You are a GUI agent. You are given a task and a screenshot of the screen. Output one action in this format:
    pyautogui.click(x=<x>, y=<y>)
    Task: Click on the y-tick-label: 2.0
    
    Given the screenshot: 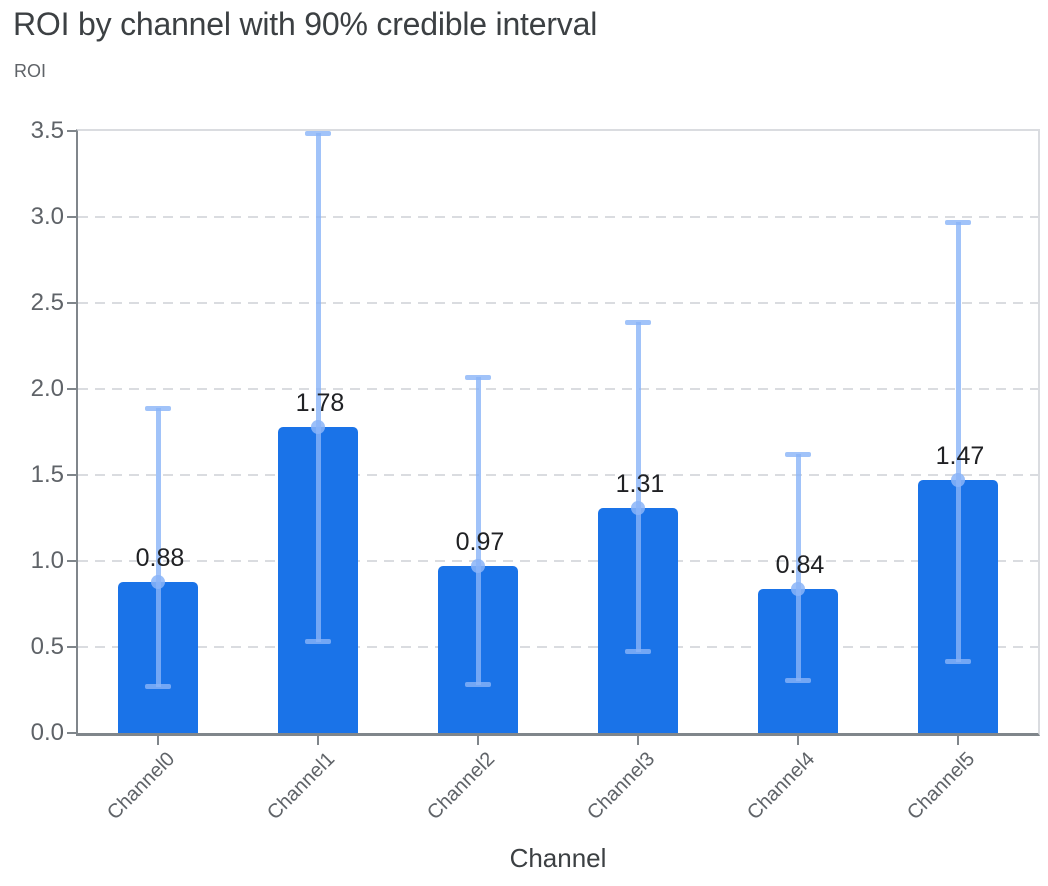 What is the action you would take?
    pyautogui.click(x=47, y=388)
    